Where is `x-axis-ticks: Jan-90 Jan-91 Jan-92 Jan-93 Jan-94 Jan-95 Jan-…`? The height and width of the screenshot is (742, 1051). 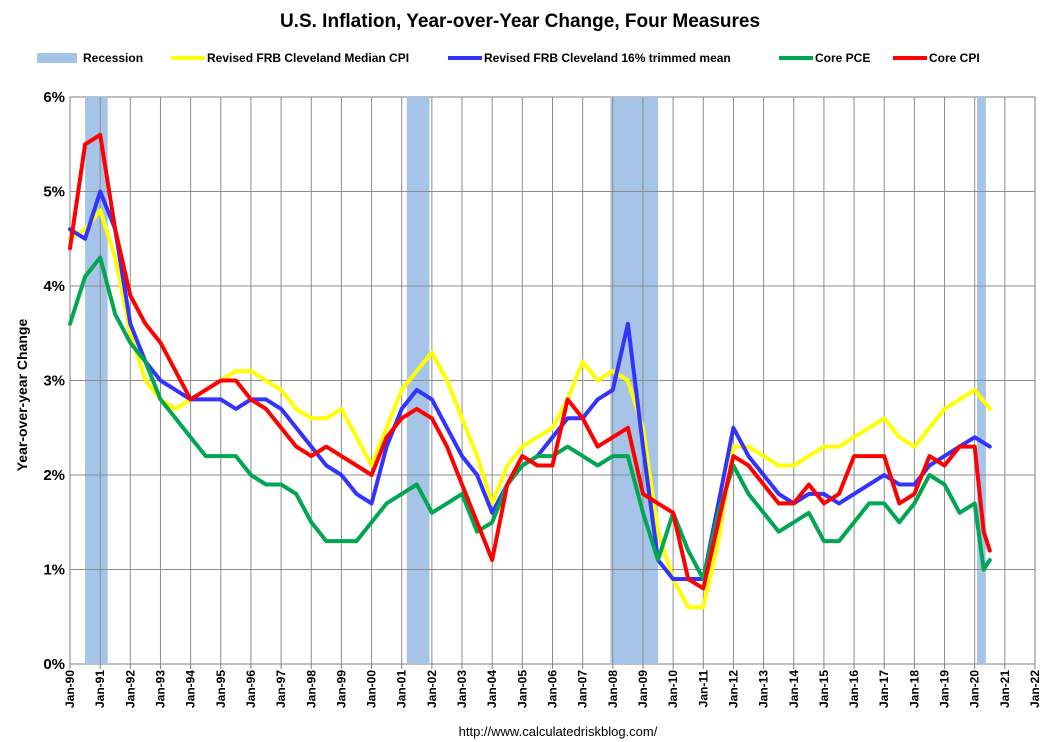 x-axis-ticks: Jan-90 Jan-91 Jan-92 Jan-93 Jan-94 Jan-95 Jan-… is located at coordinates (552, 686).